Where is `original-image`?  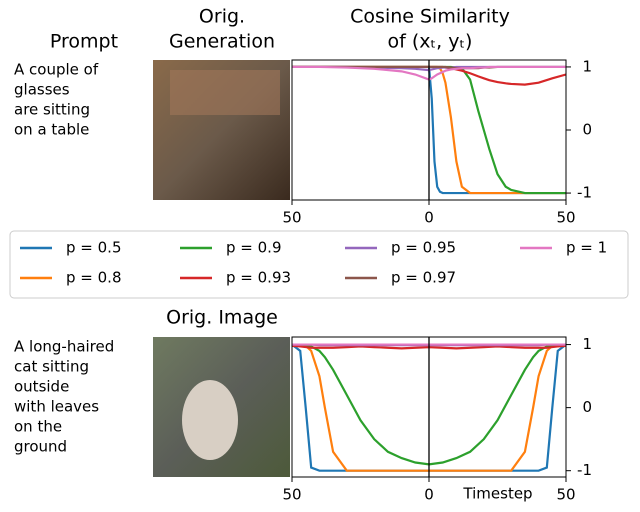
original-image is located at coordinates (210, 420).